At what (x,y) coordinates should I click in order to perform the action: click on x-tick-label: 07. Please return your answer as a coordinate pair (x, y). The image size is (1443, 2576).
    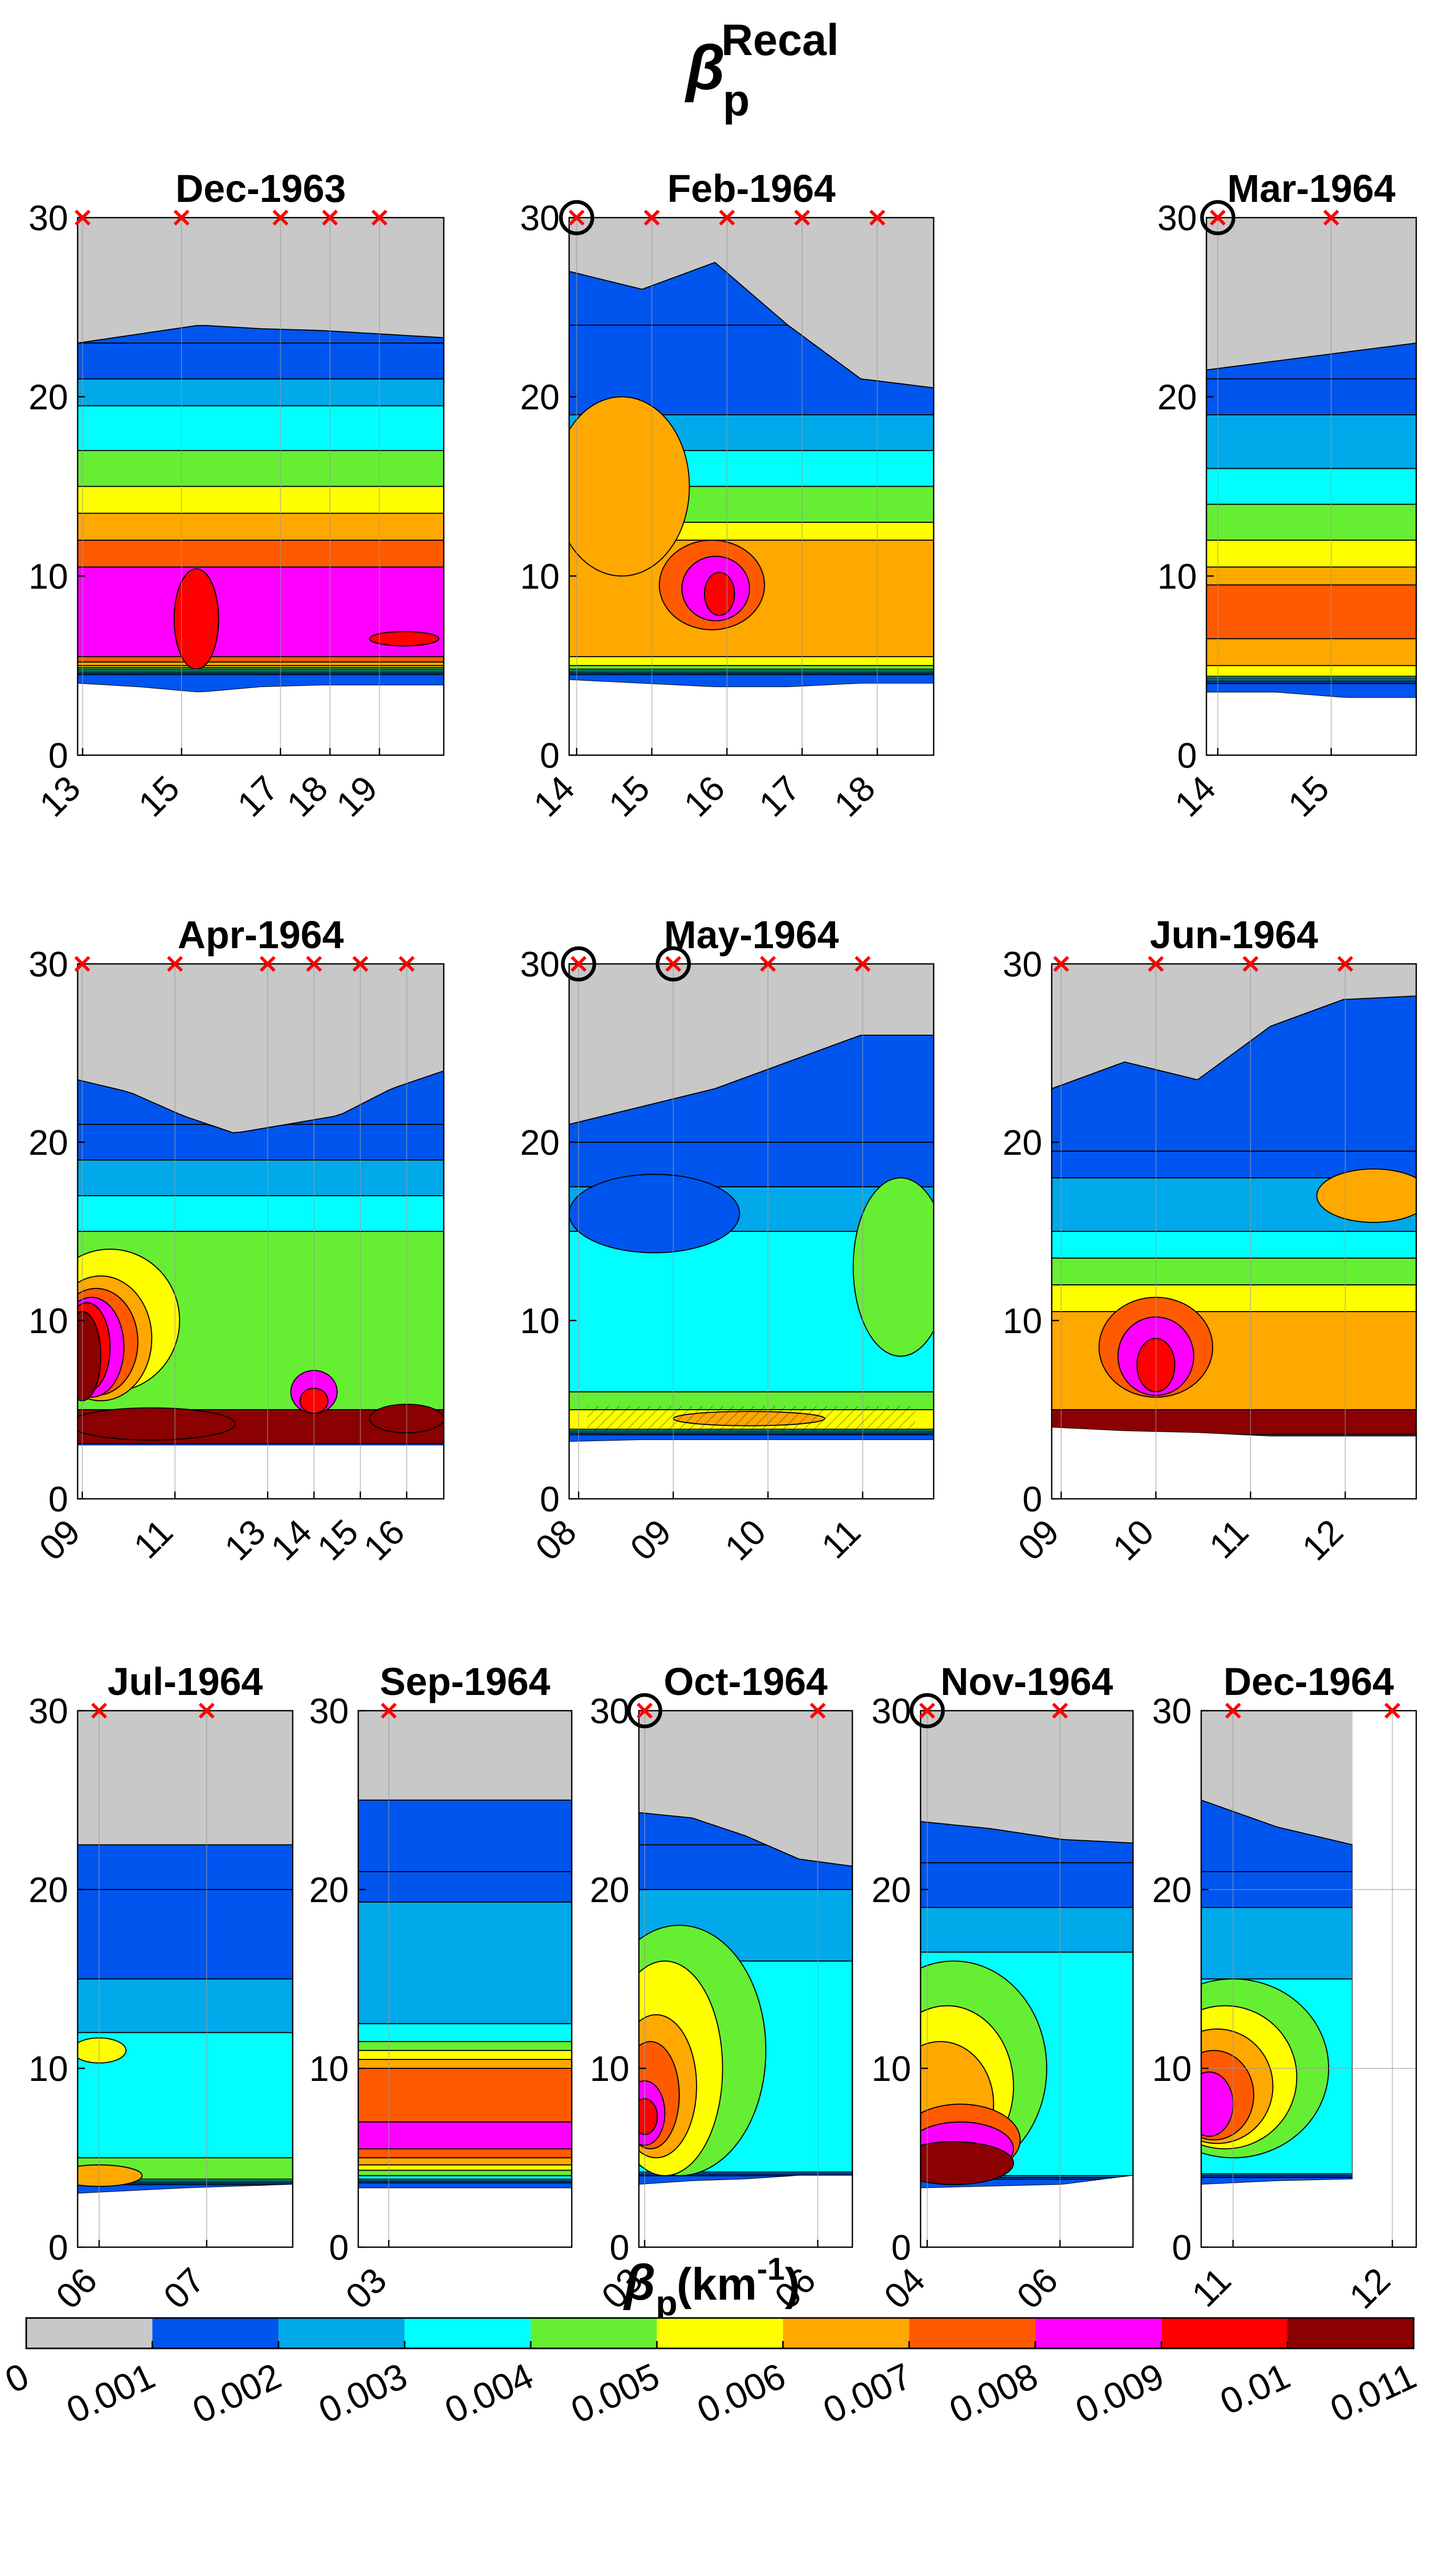
    Looking at the image, I should click on (184, 2288).